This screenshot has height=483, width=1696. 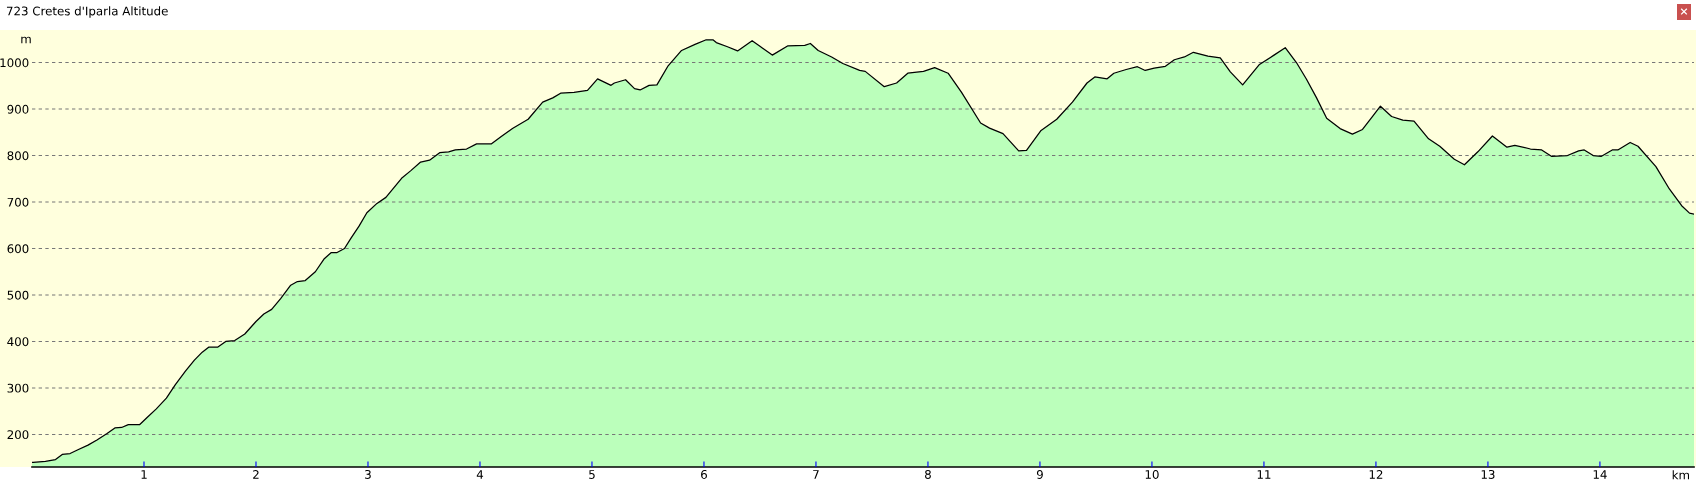 I want to click on y-tick-label: 300, so click(x=18, y=388).